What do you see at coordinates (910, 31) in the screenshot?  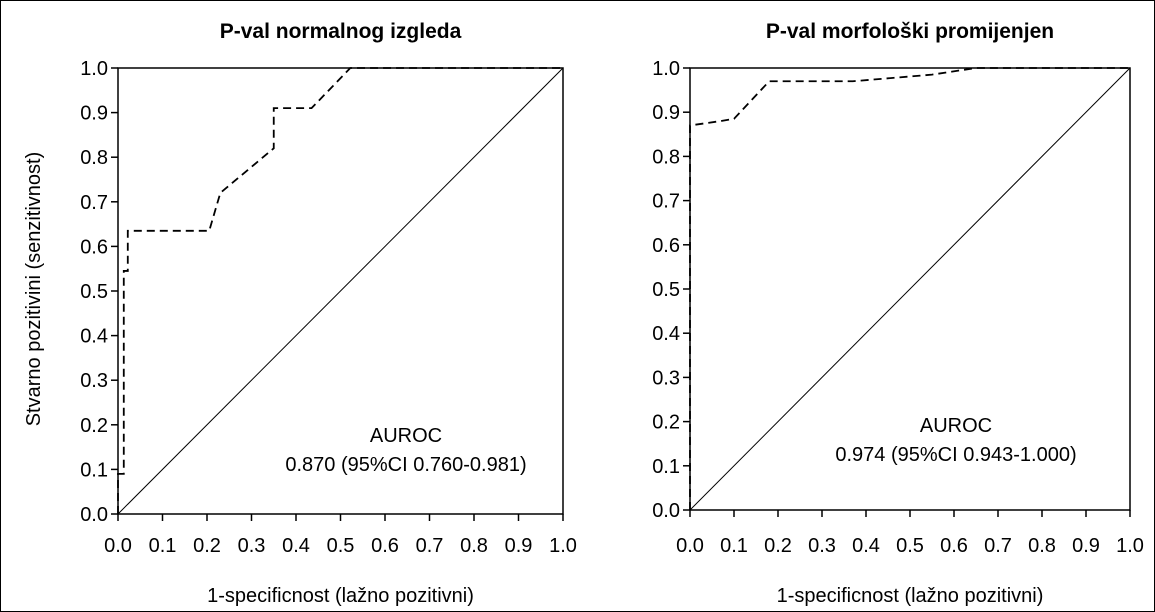 I see `chart-title: P-val morfološki promijenjen` at bounding box center [910, 31].